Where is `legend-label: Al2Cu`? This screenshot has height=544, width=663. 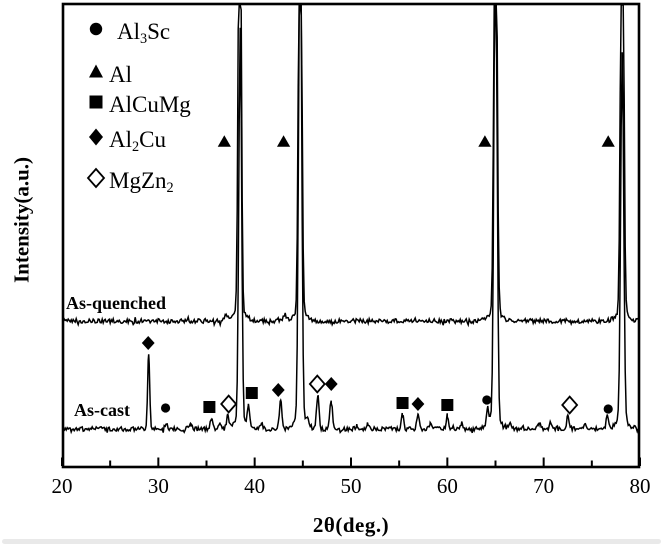 legend-label: Al2Cu is located at coordinates (137, 141).